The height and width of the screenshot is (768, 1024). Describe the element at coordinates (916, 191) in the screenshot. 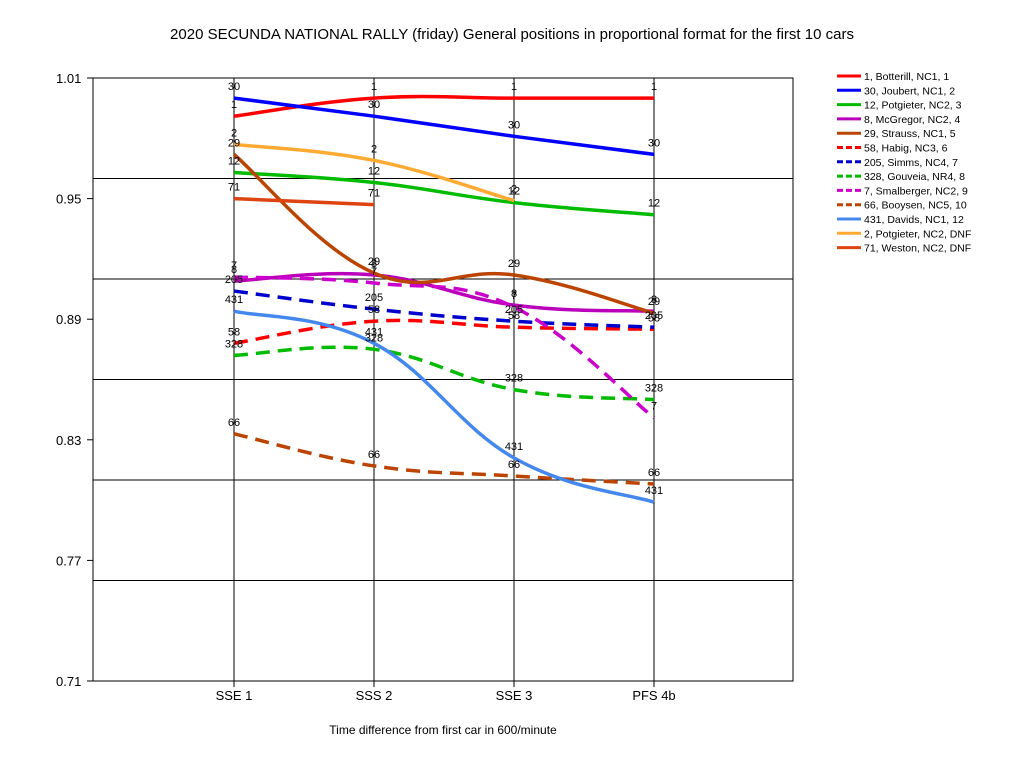

I see `legend-entry: 7, Smalberger, NC2, 9` at that location.